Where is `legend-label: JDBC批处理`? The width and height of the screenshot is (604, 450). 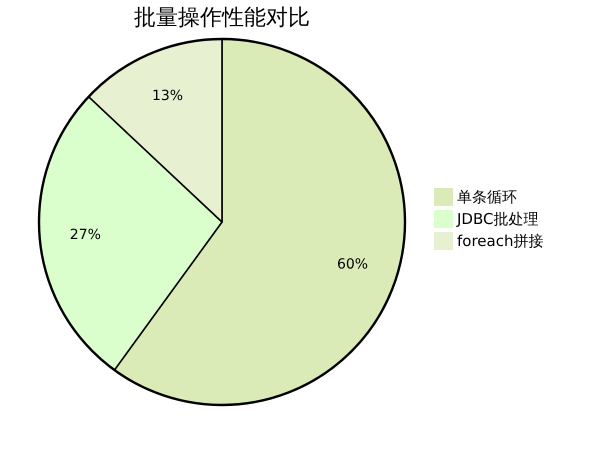
legend-label: JDBC批处理 is located at coordinates (497, 219).